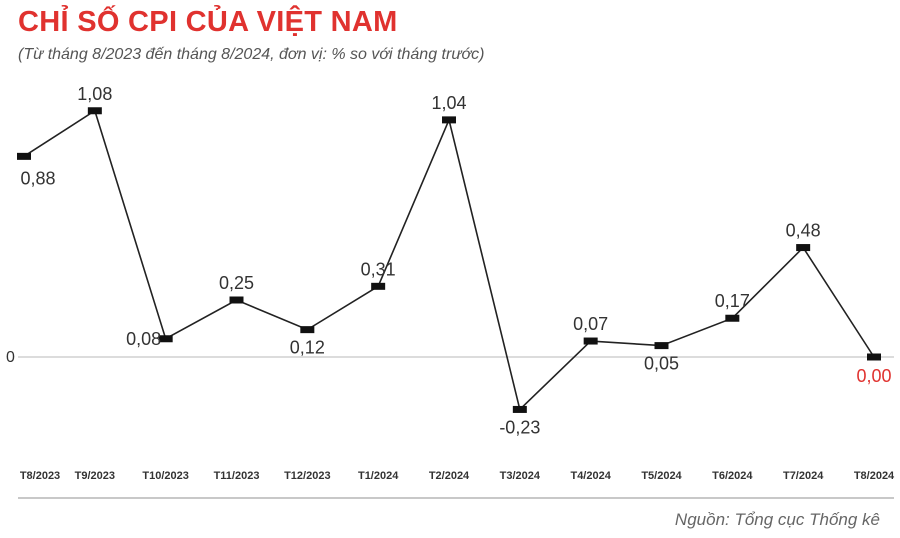 The width and height of the screenshot is (900, 538). What do you see at coordinates (37, 178) in the screenshot?
I see `data-label: 0,88` at bounding box center [37, 178].